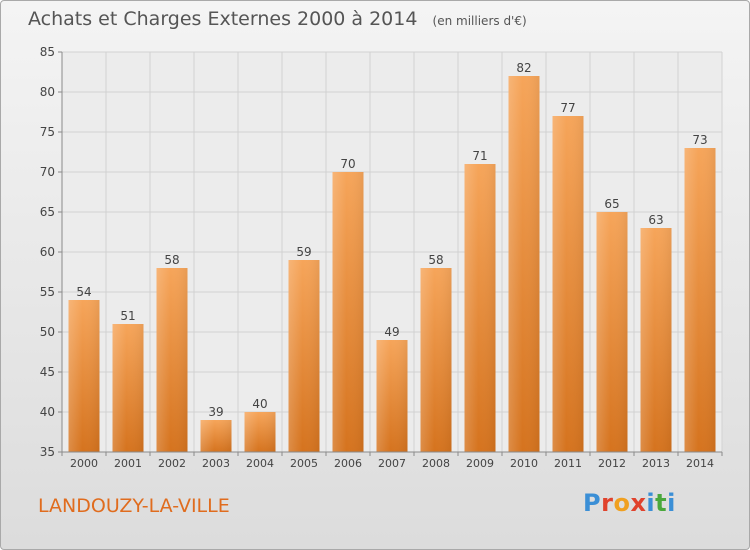  What do you see at coordinates (47, 212) in the screenshot?
I see `y-tick-label: 65` at bounding box center [47, 212].